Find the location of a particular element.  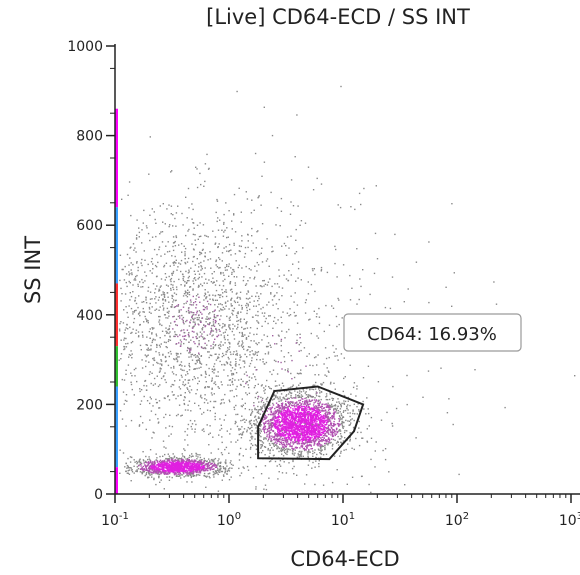

axis-strip-segment is located at coordinates (116, 315).